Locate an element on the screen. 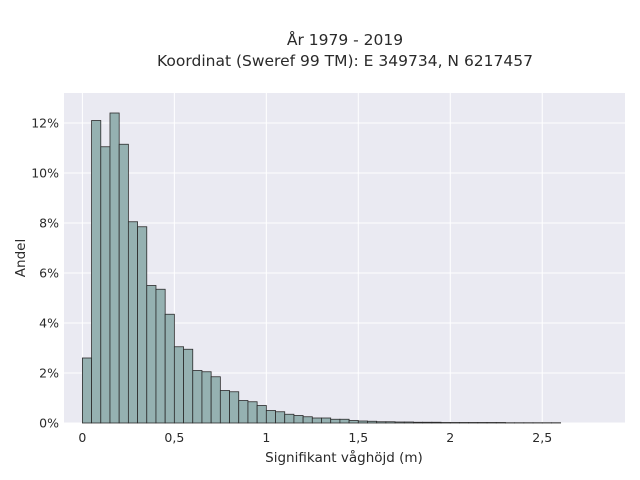 The width and height of the screenshot is (640, 480). x-tick-label: 2,5 is located at coordinates (542, 437).